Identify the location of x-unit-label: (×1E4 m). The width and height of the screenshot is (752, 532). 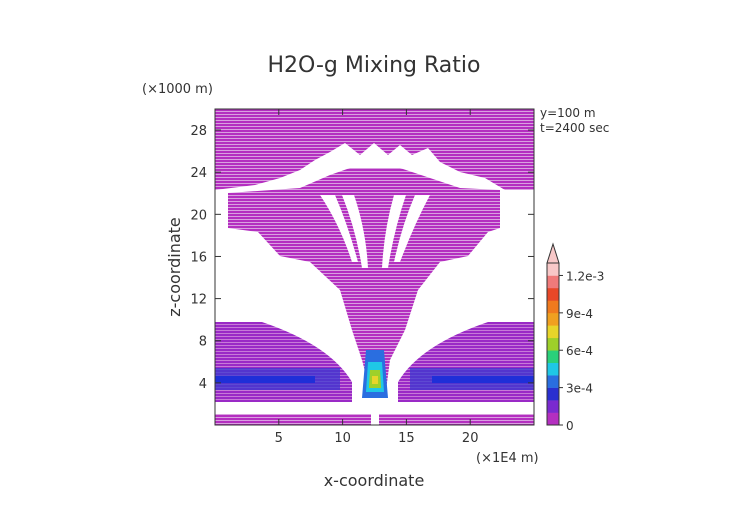
(507, 458).